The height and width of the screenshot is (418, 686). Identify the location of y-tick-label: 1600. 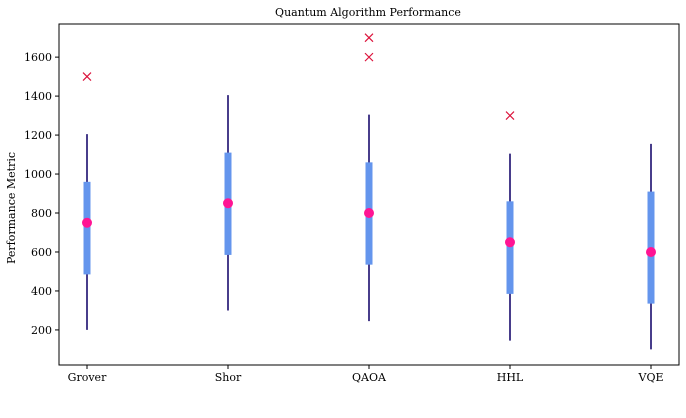
(38, 57).